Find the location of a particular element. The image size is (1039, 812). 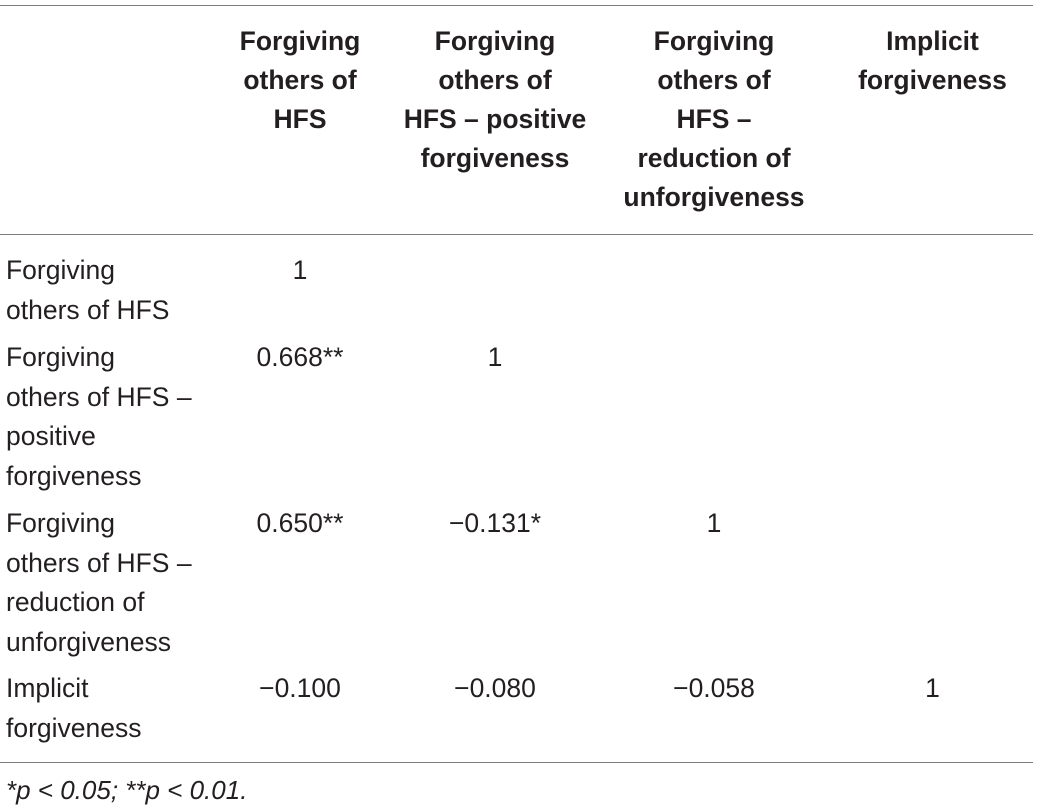

column-header-implicit-forgiveness: Implicit forgiveness is located at coordinates (932, 60).